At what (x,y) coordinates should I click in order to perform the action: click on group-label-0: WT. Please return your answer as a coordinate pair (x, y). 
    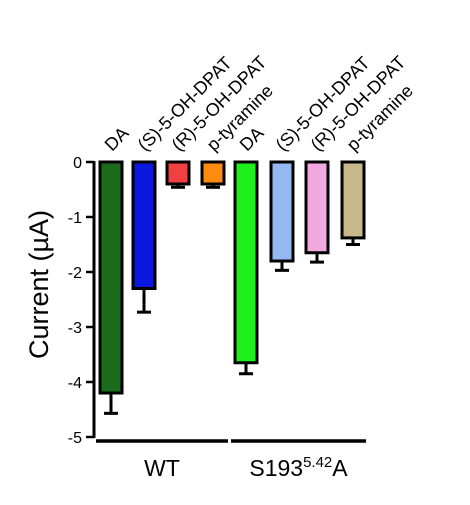
    Looking at the image, I should click on (162, 468).